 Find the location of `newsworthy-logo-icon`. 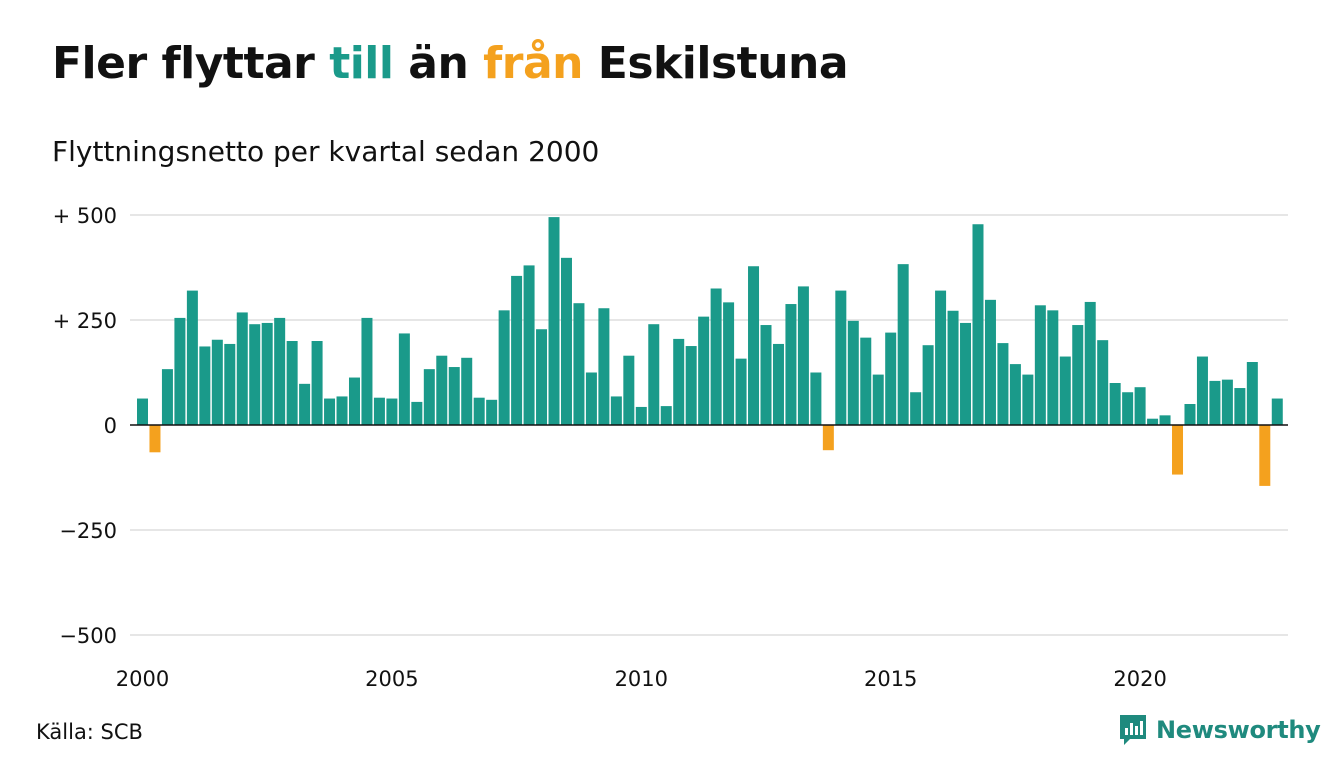

newsworthy-logo-icon is located at coordinates (1133, 730).